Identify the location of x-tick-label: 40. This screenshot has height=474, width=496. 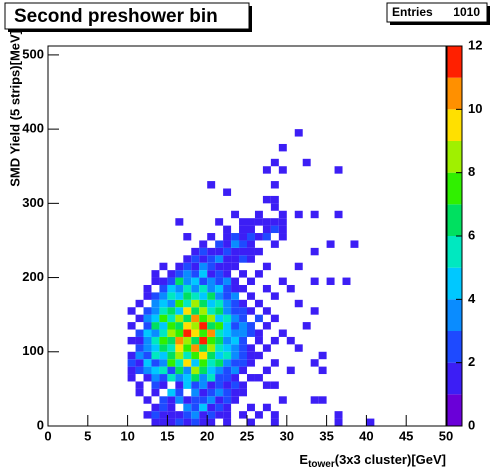
(366, 435).